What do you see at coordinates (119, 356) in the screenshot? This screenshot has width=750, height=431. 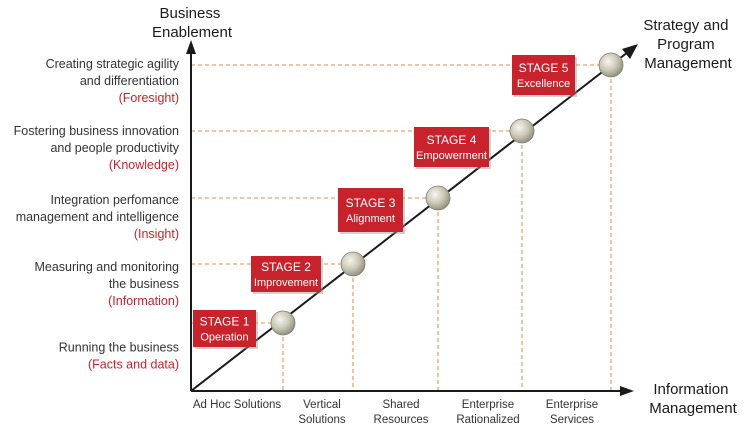 I see `level-description: Running the business (Facts and data)` at bounding box center [119, 356].